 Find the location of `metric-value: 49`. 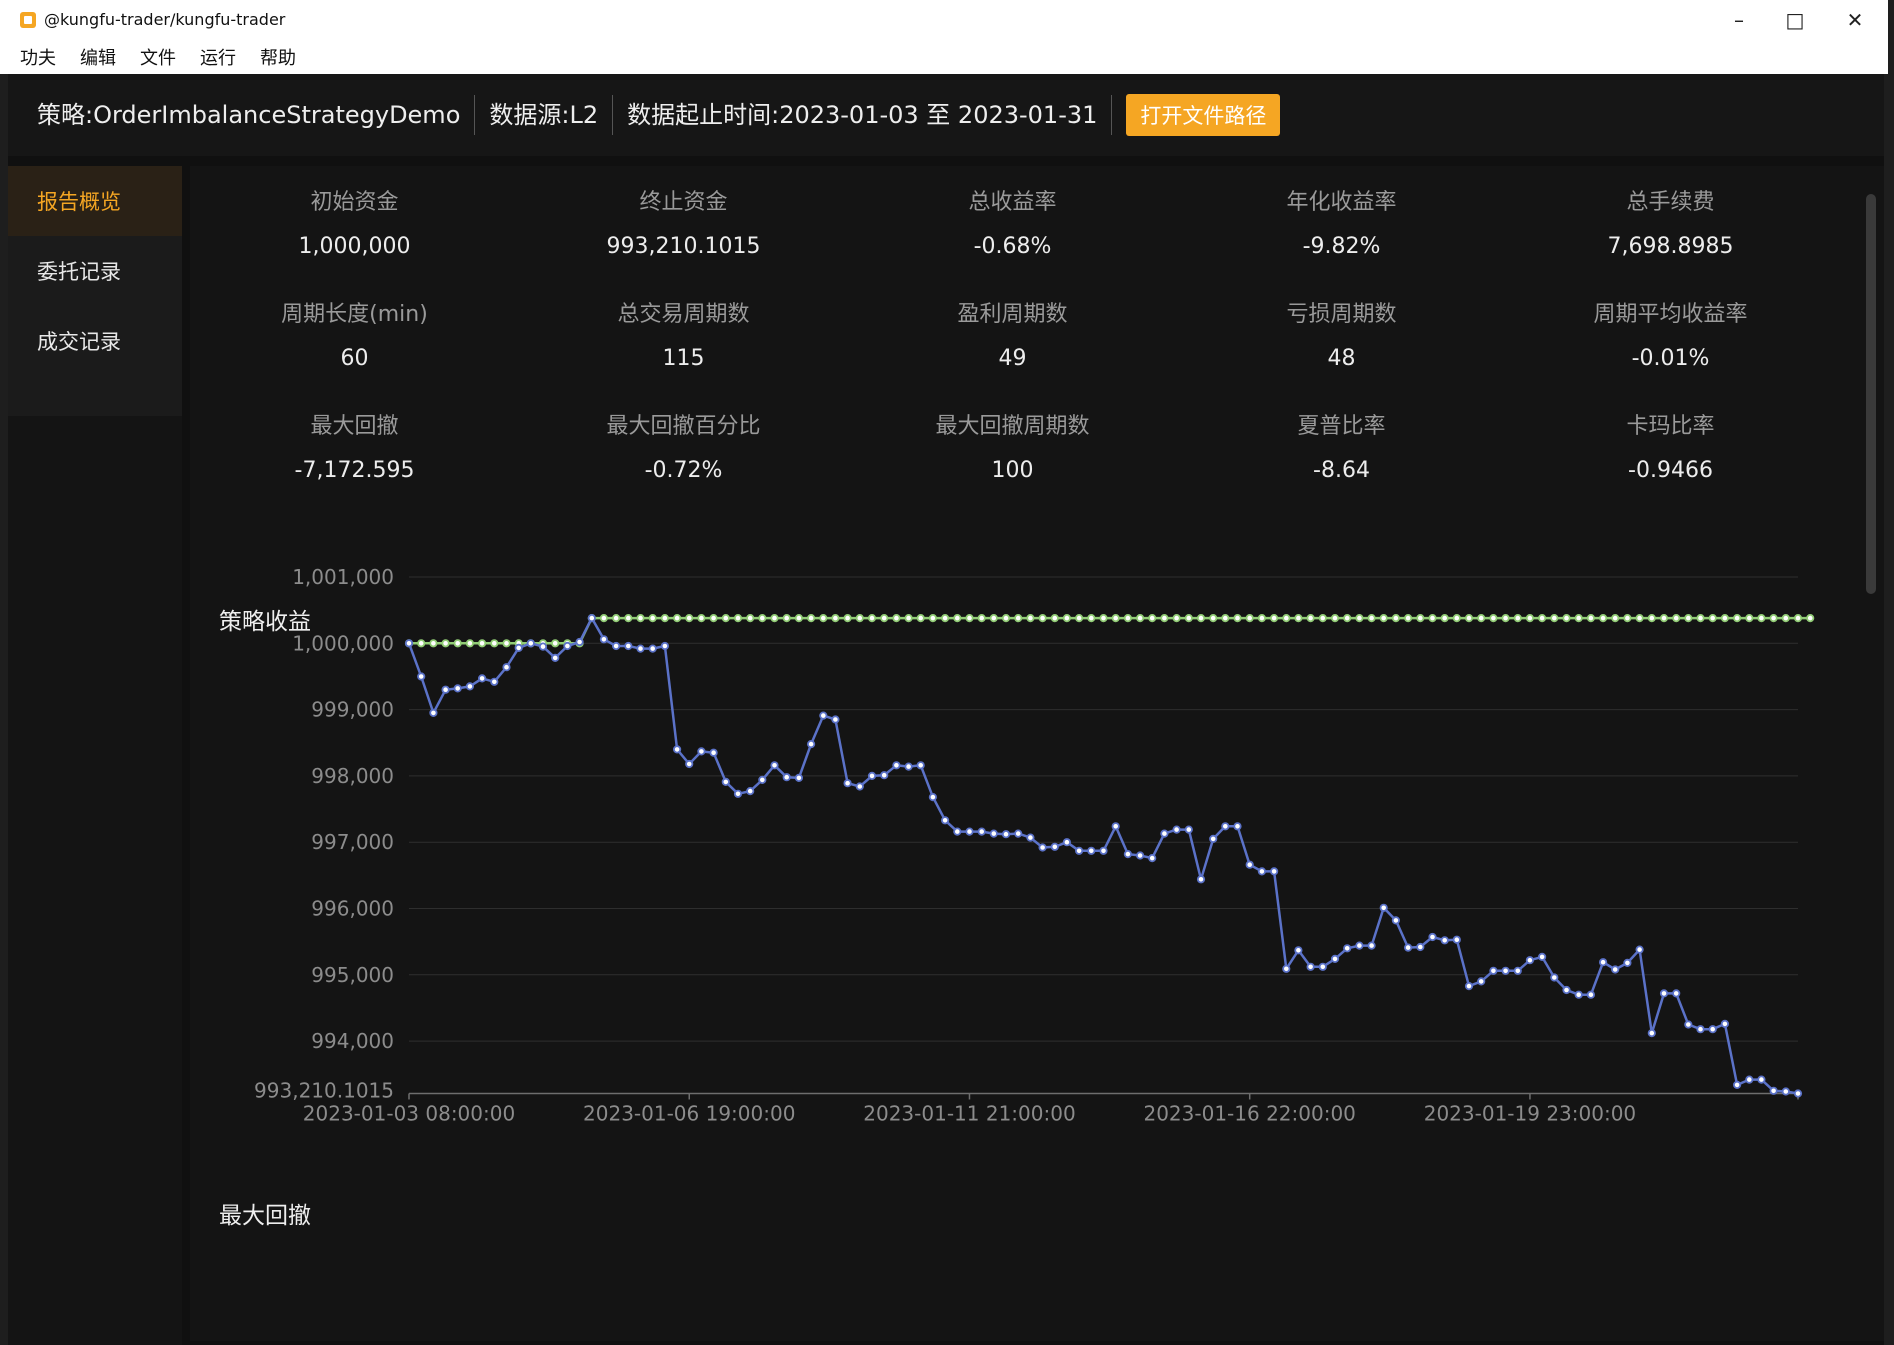

metric-value: 49 is located at coordinates (1012, 358).